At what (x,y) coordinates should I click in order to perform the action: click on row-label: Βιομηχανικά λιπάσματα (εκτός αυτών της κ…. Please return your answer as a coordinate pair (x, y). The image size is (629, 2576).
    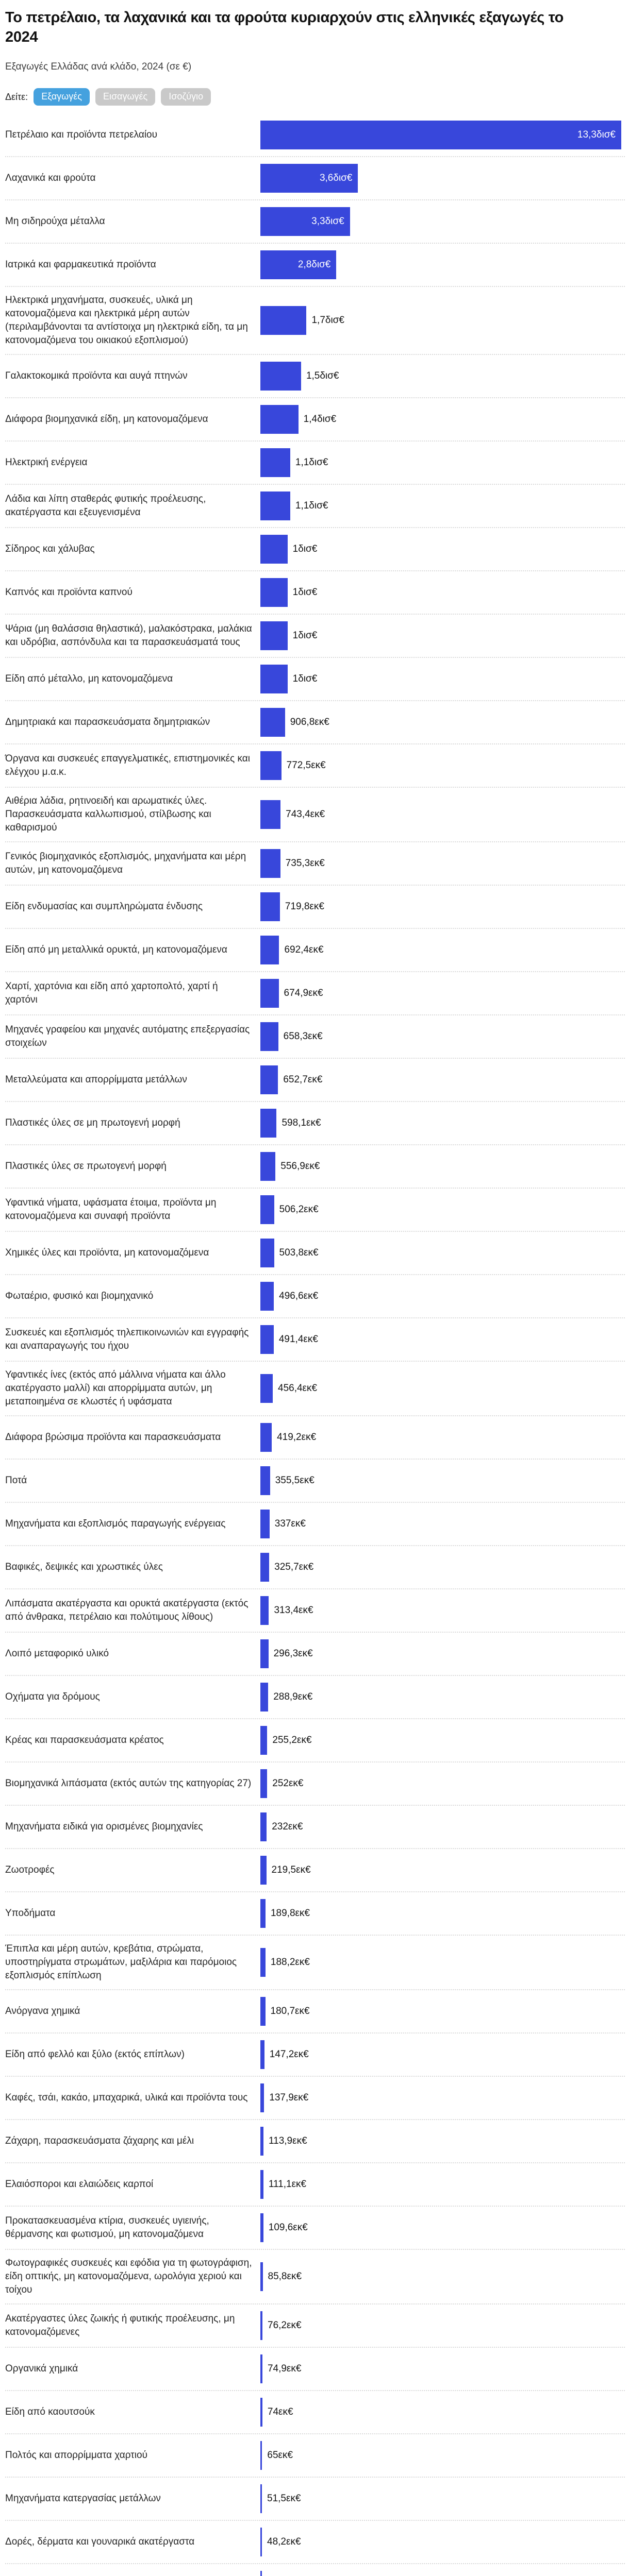
    Looking at the image, I should click on (128, 1783).